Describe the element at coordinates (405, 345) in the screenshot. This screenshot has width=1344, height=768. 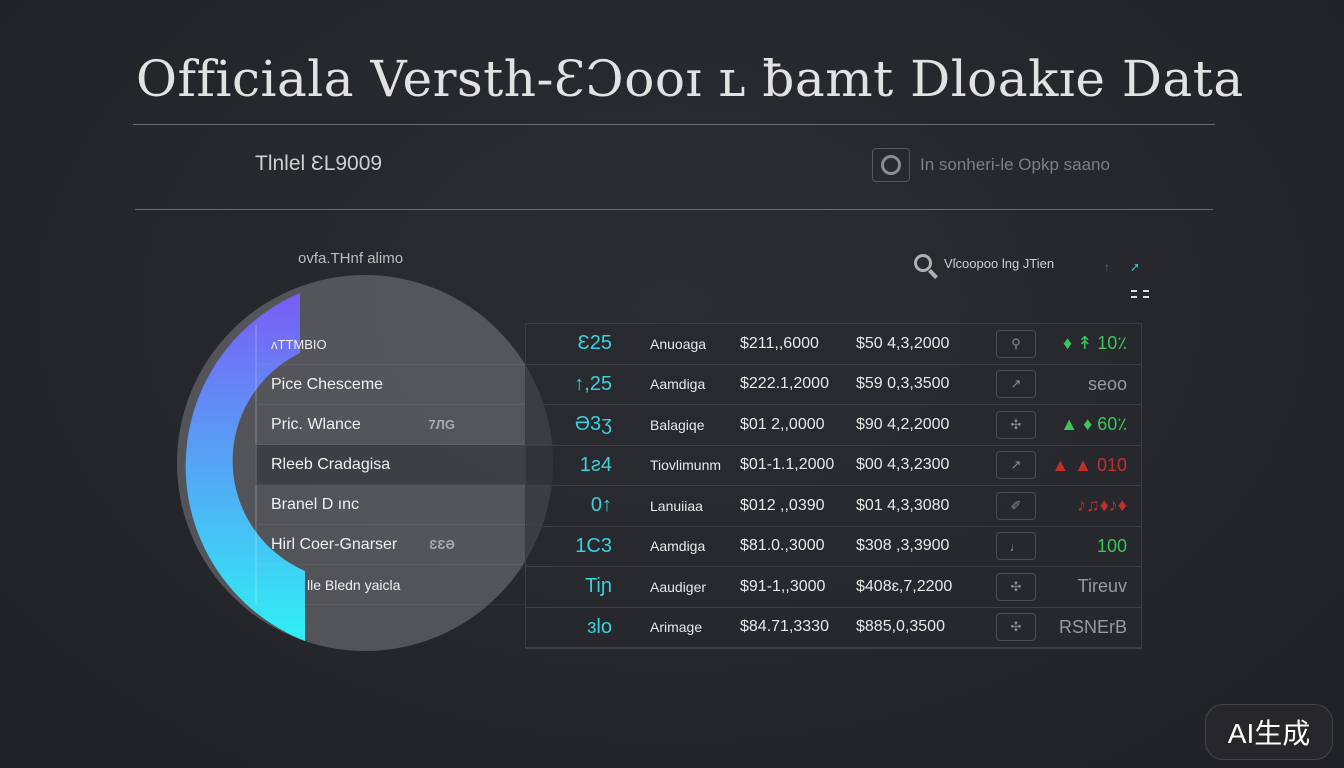
I see `list-item: ʌTTMBIO` at that location.